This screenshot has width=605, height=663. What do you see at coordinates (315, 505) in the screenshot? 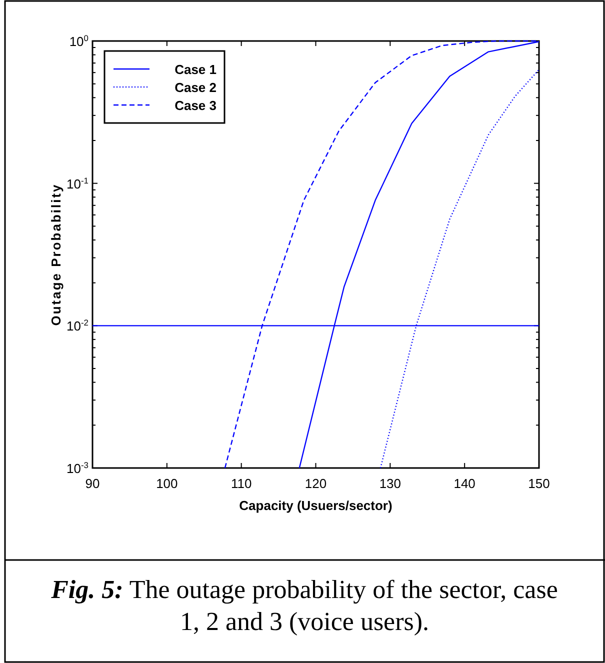
I see `x-axis-title: Capacity (Usuers/sector)` at bounding box center [315, 505].